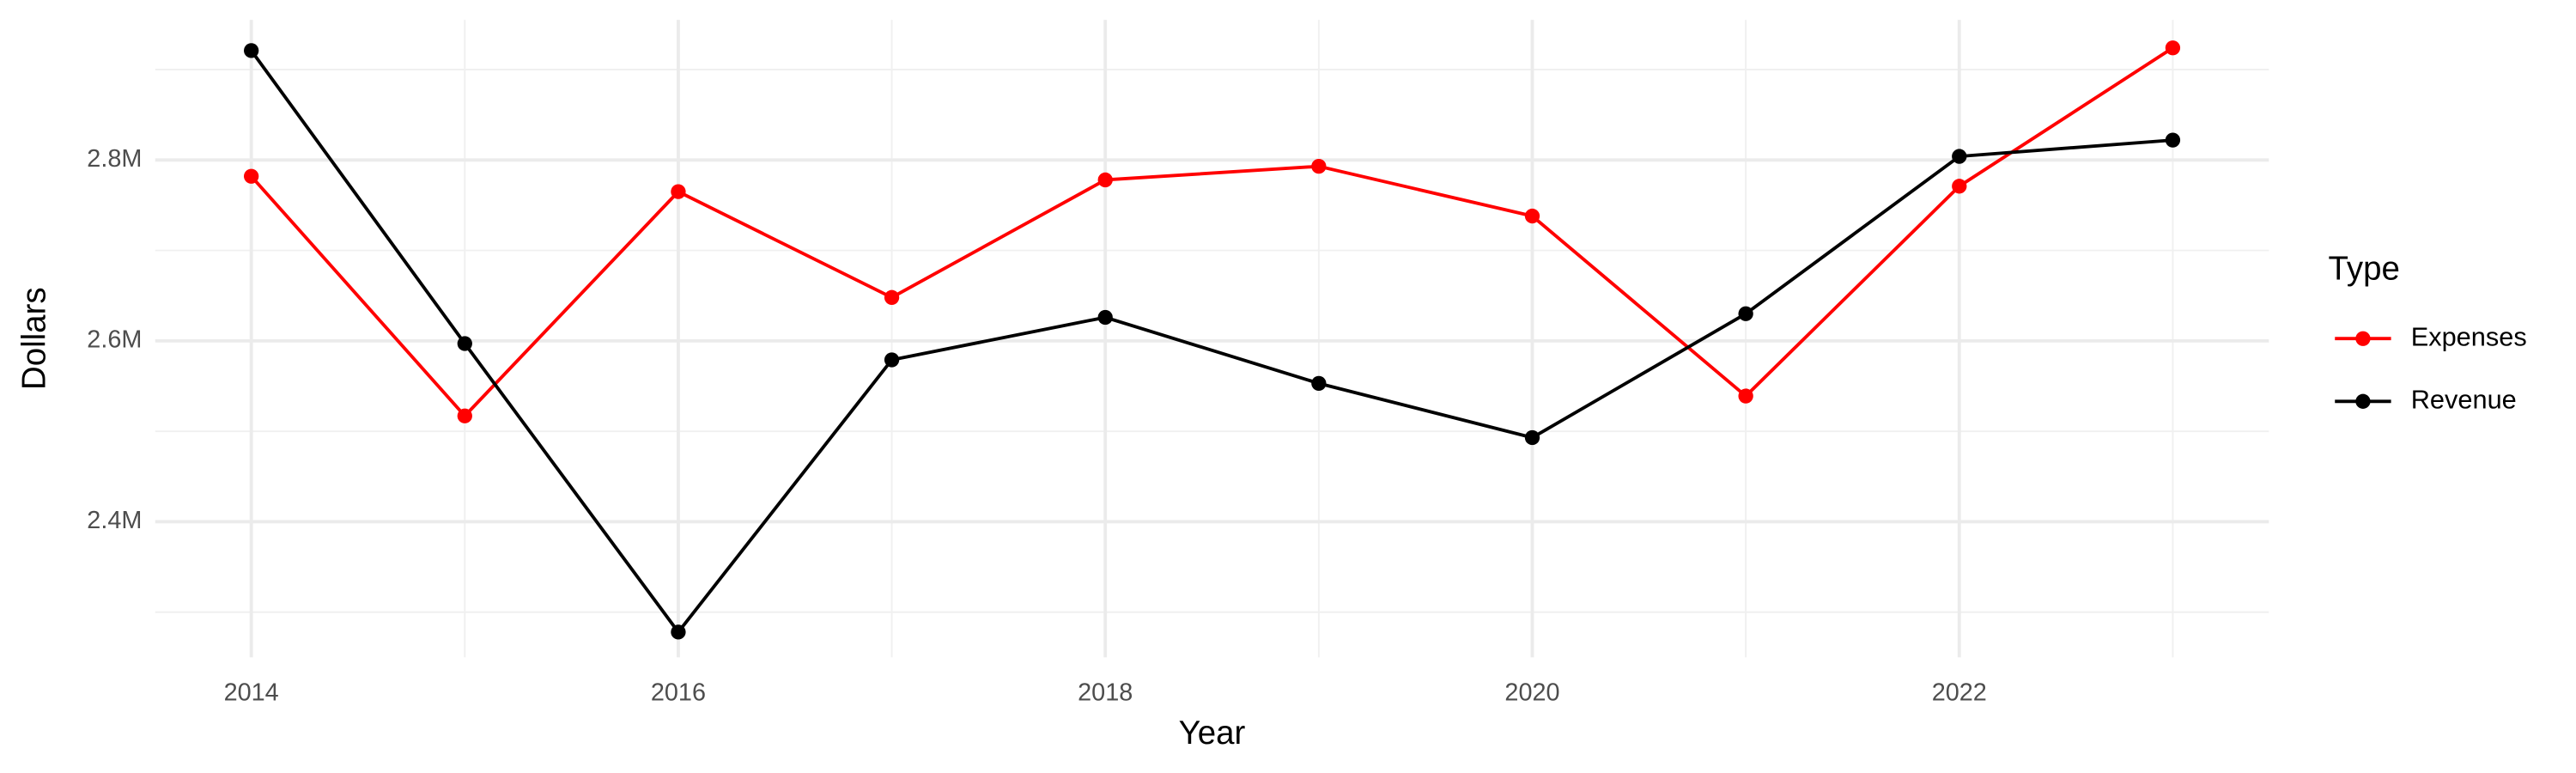 This screenshot has width=2576, height=773. What do you see at coordinates (114, 339) in the screenshot?
I see `y-tick-label: 2.6M` at bounding box center [114, 339].